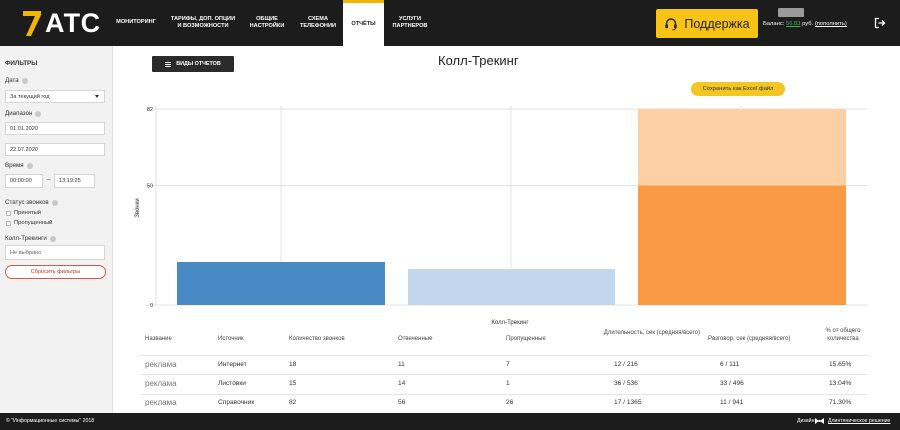 This screenshot has height=430, width=900. What do you see at coordinates (415, 339) in the screenshot?
I see `table-header-cell: Отвеченные` at bounding box center [415, 339].